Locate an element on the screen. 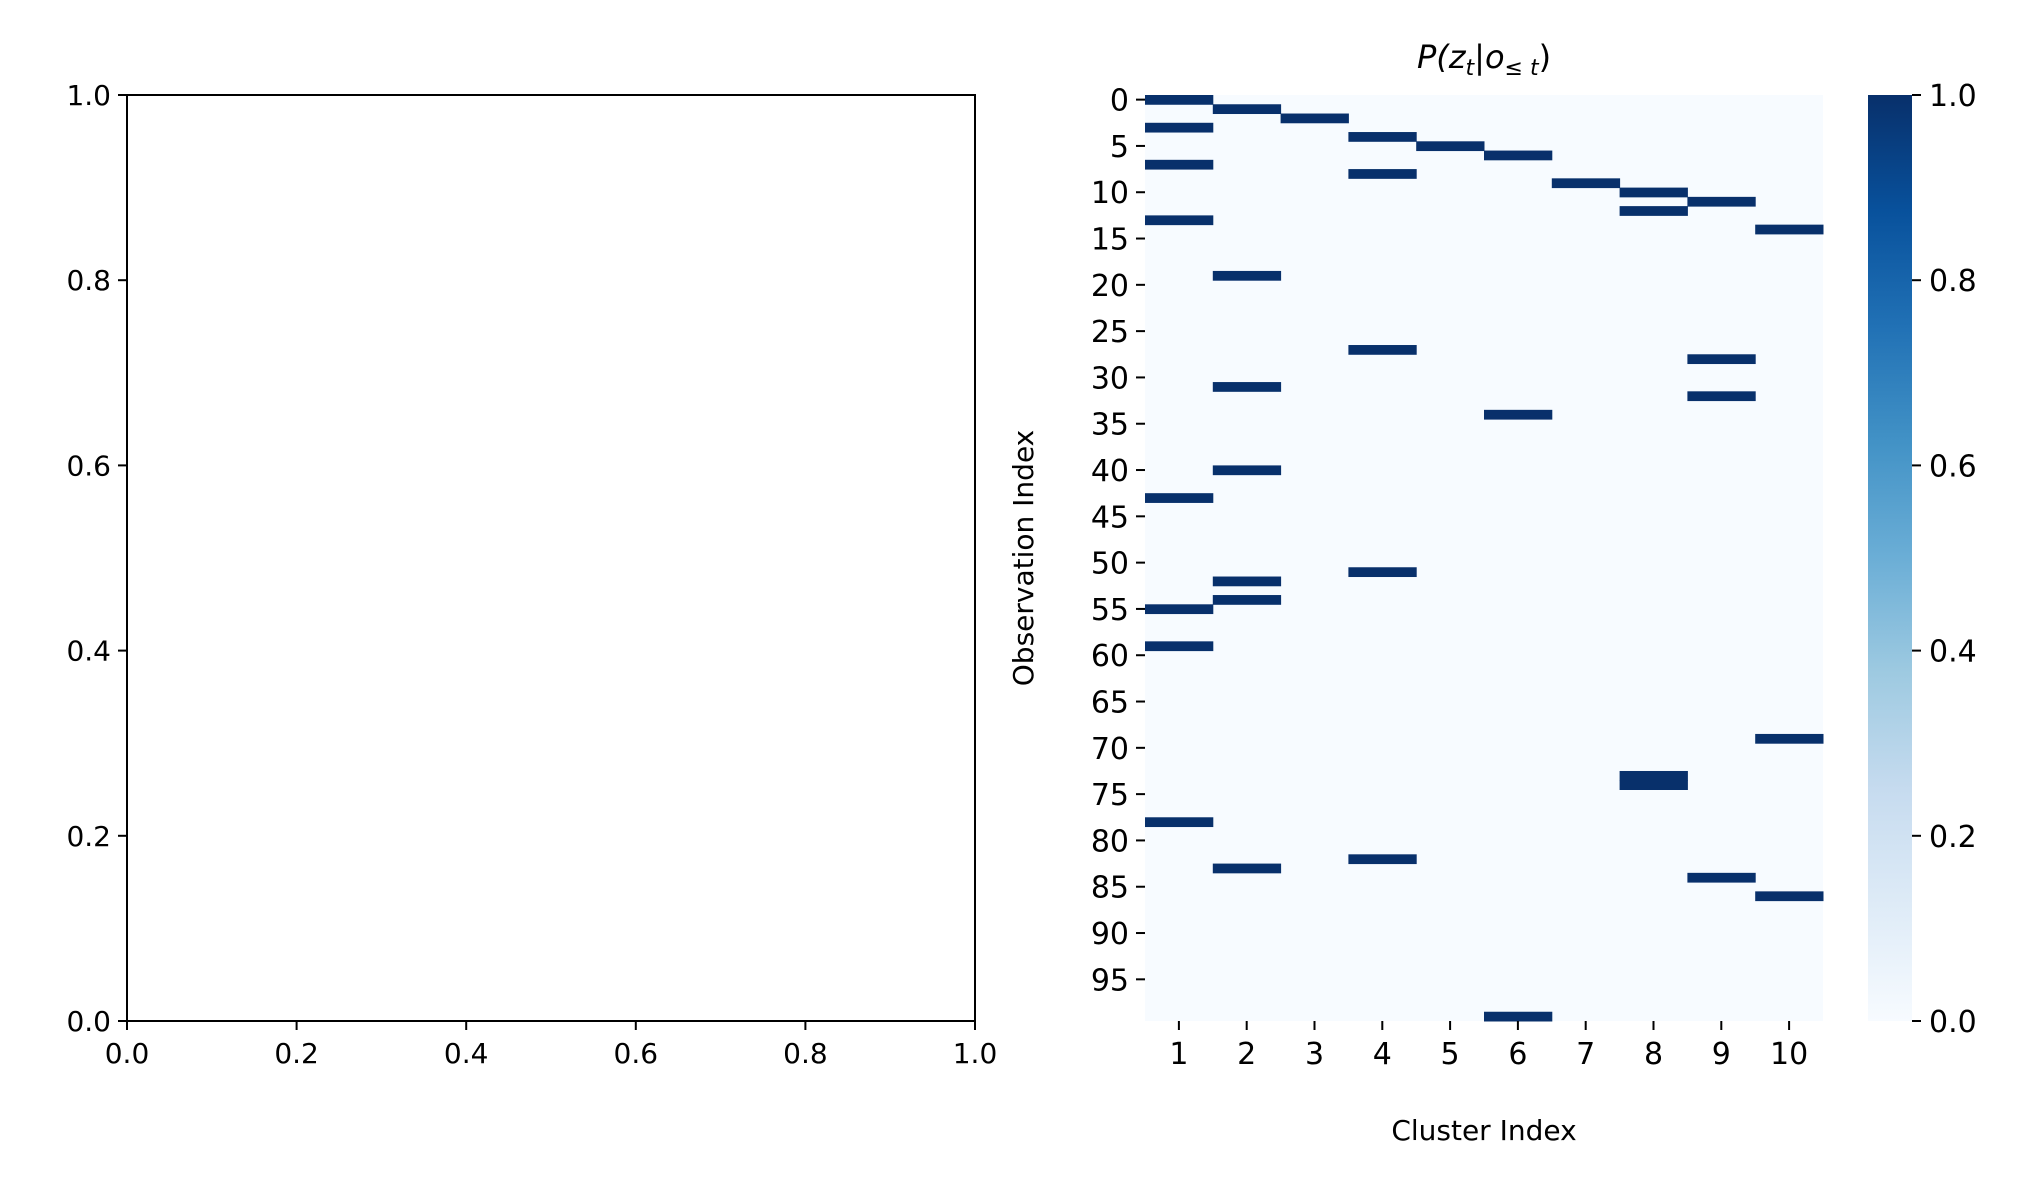  colorbar-tick-label: 0.0 is located at coordinates (1953, 1022).